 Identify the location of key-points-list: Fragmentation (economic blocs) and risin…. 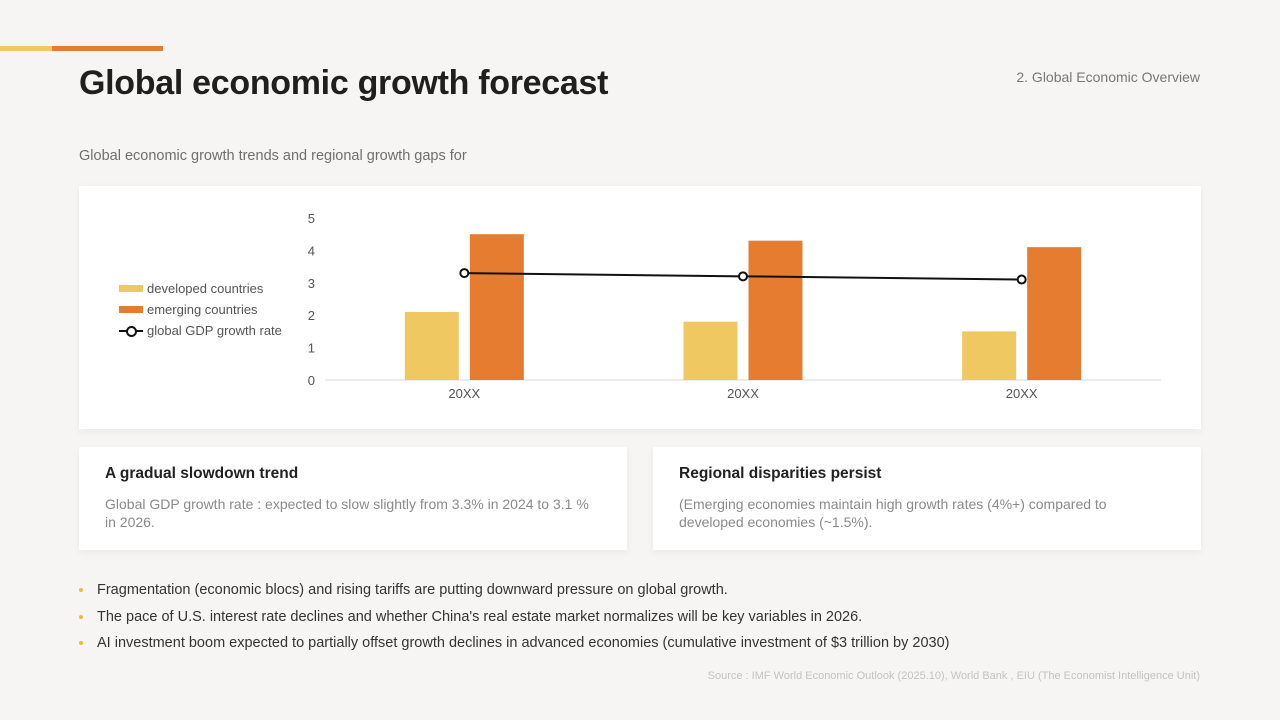
(514, 620).